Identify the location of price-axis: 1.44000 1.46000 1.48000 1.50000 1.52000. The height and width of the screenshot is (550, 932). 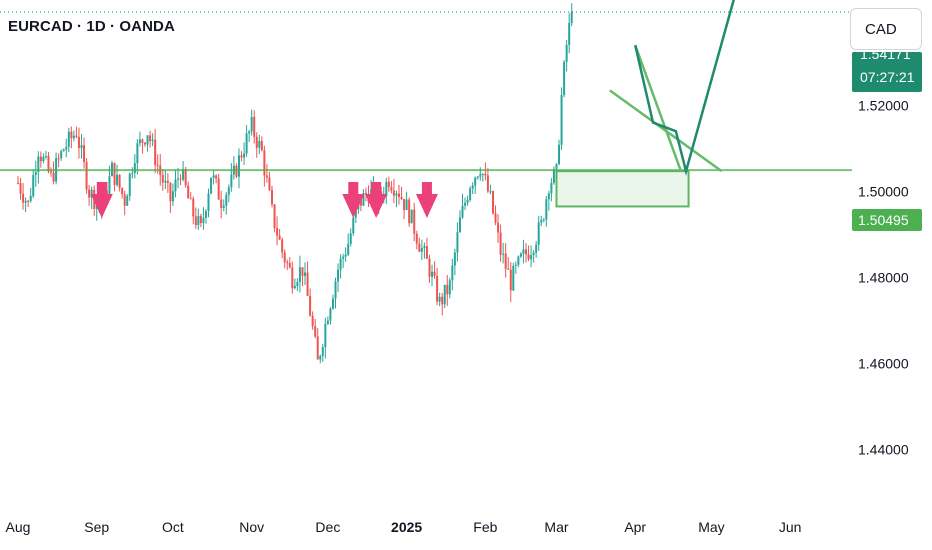
(883, 277).